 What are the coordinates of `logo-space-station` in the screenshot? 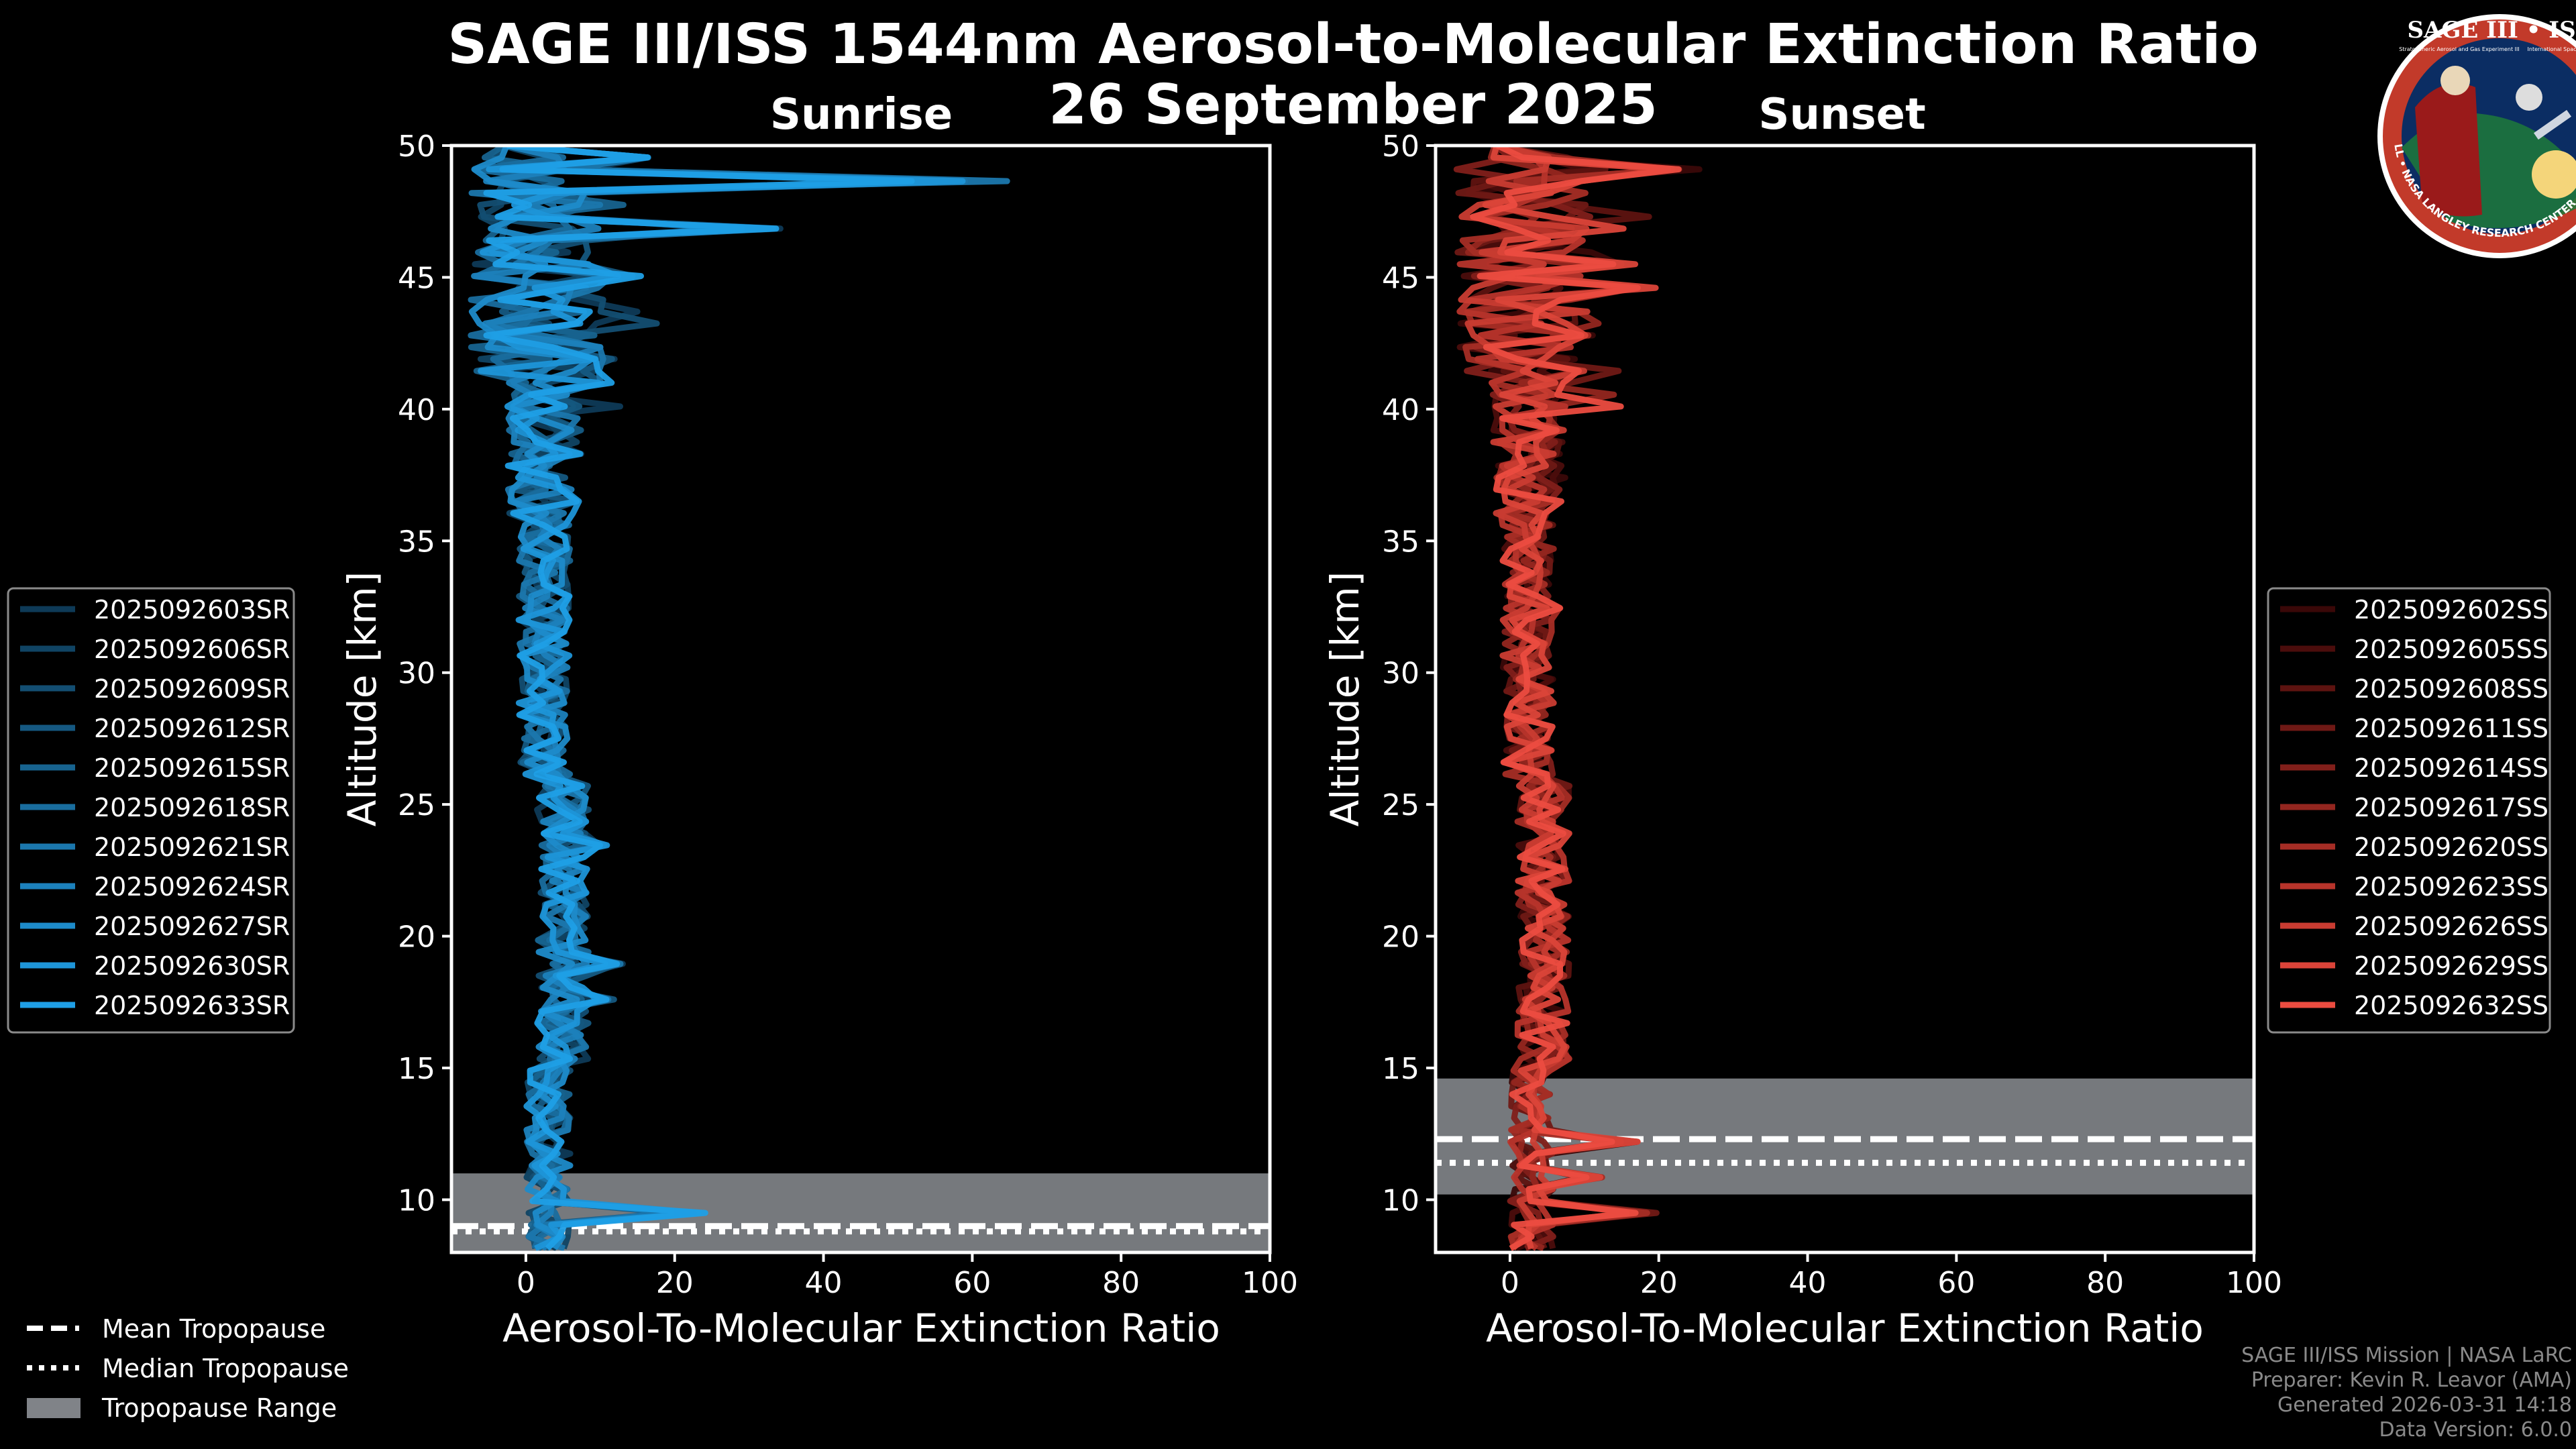 It's located at (2552, 124).